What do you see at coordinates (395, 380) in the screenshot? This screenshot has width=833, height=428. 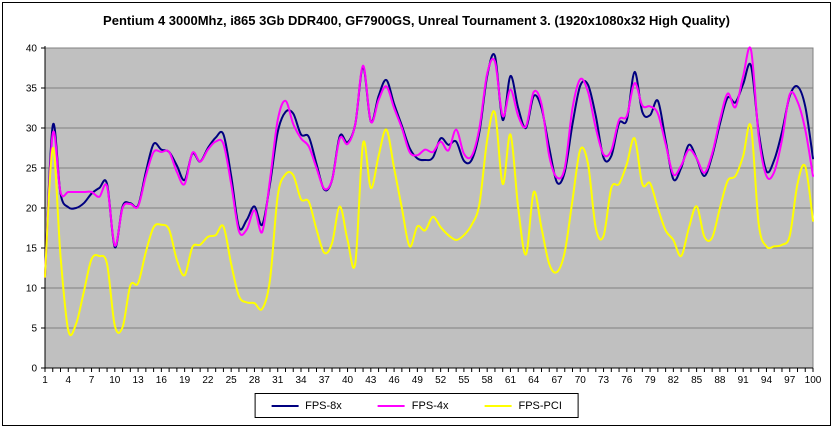 I see `x-tick-label-46: 46` at bounding box center [395, 380].